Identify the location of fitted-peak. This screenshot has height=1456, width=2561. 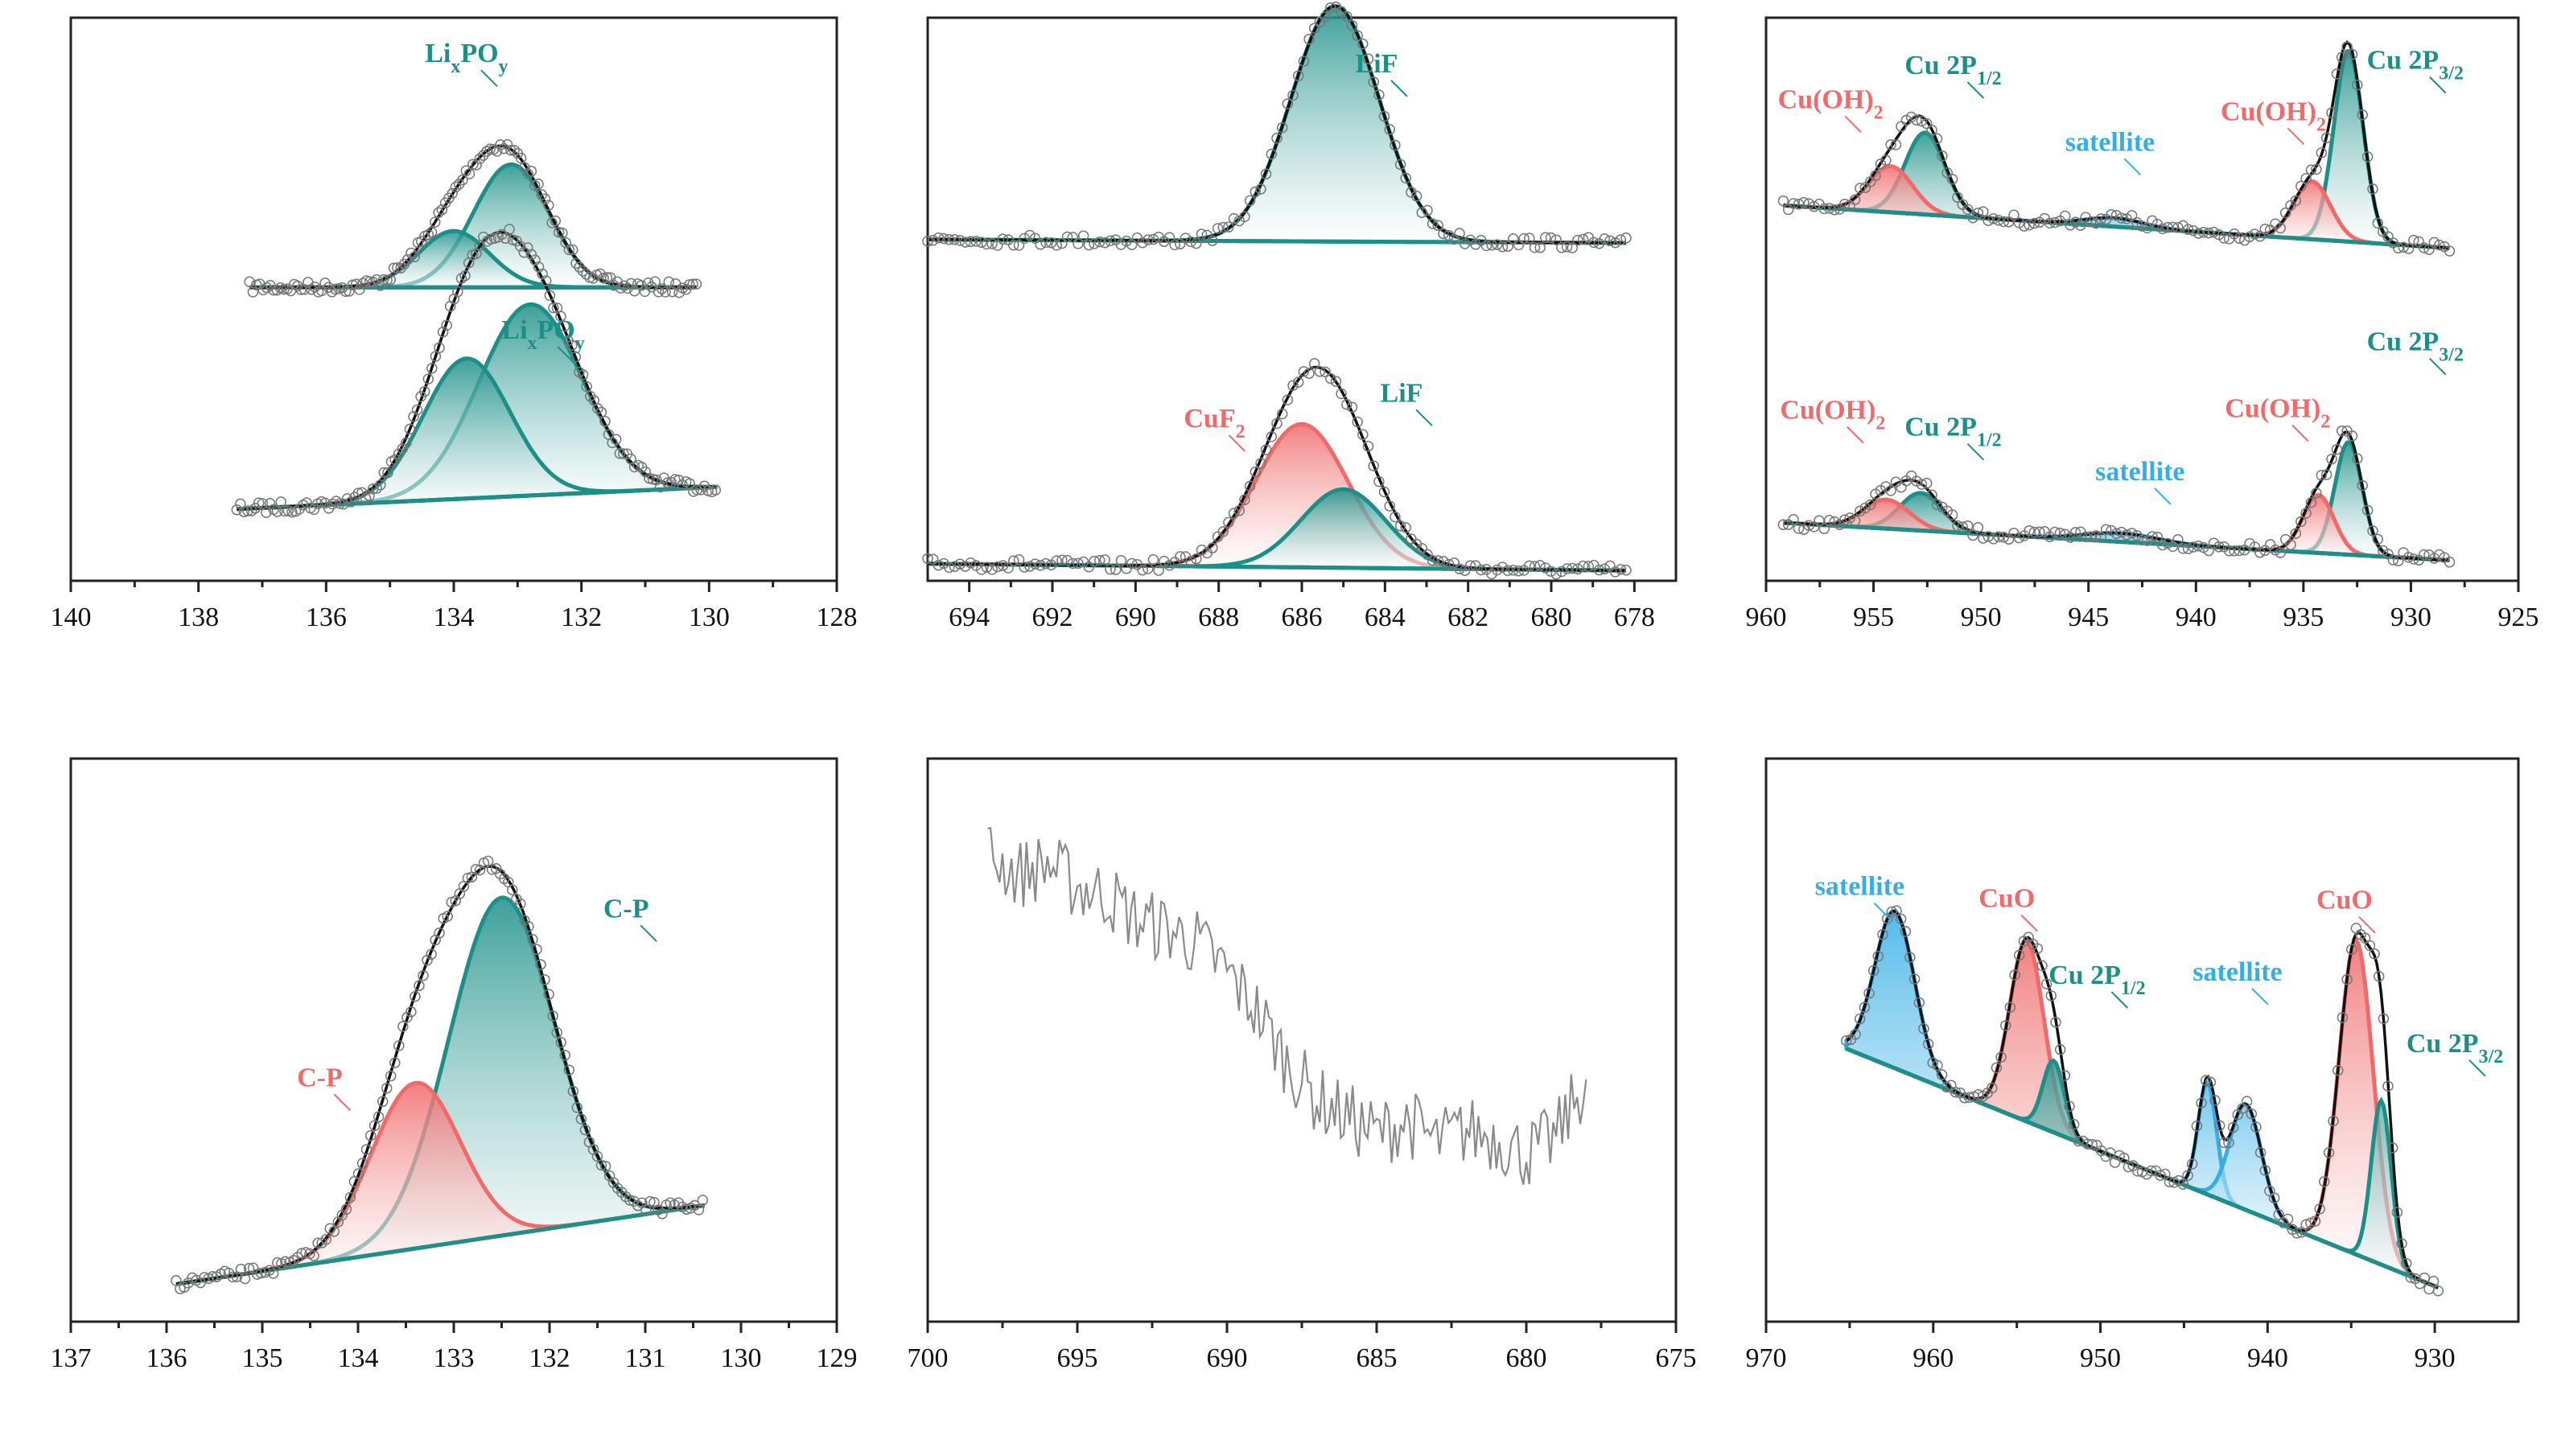
(439, 1183).